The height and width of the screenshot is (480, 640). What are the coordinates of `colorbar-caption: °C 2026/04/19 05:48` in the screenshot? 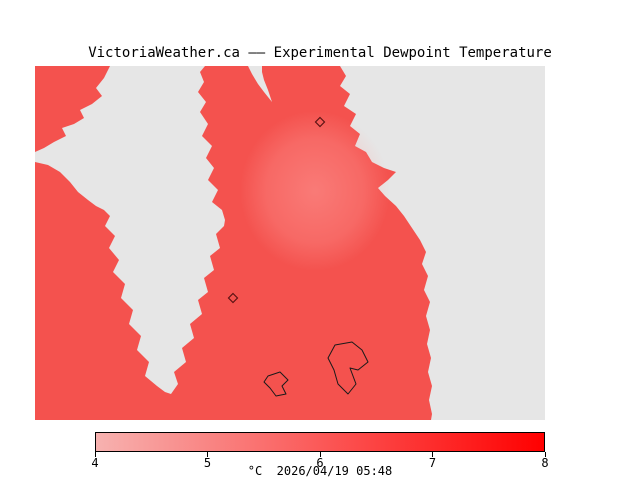 It's located at (320, 471).